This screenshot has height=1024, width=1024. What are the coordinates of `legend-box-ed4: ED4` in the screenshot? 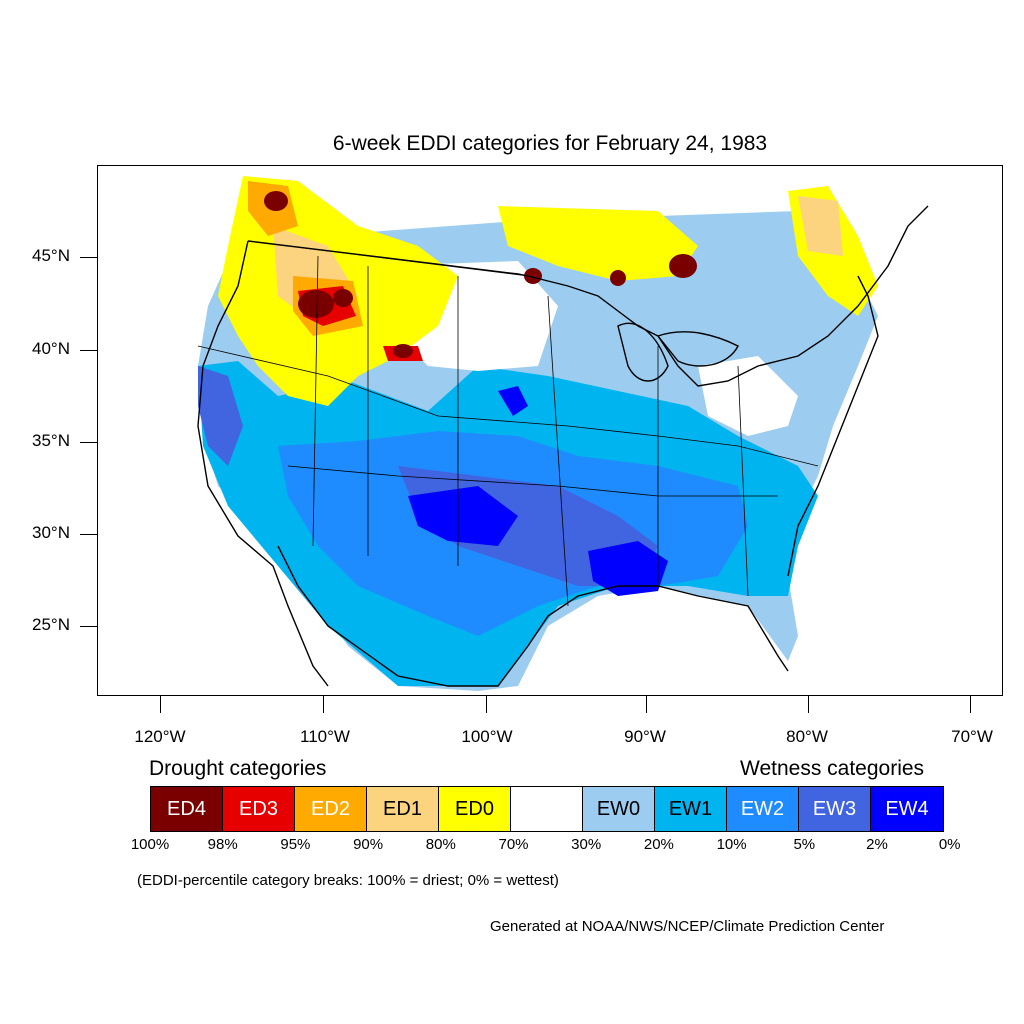 It's located at (187, 809).